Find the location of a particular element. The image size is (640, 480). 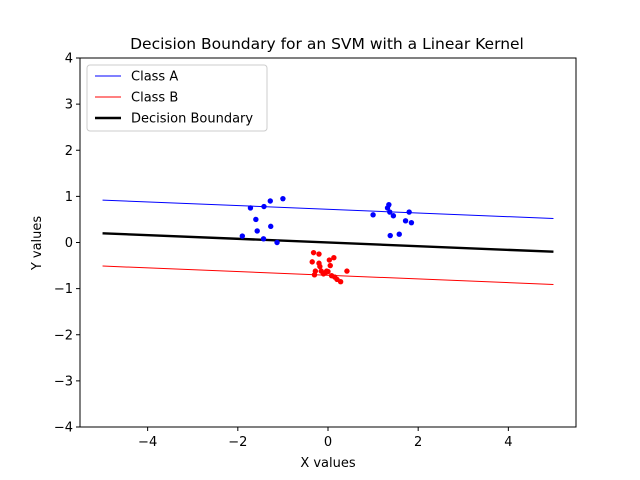

y-tick-label: −4 is located at coordinates (63, 428).